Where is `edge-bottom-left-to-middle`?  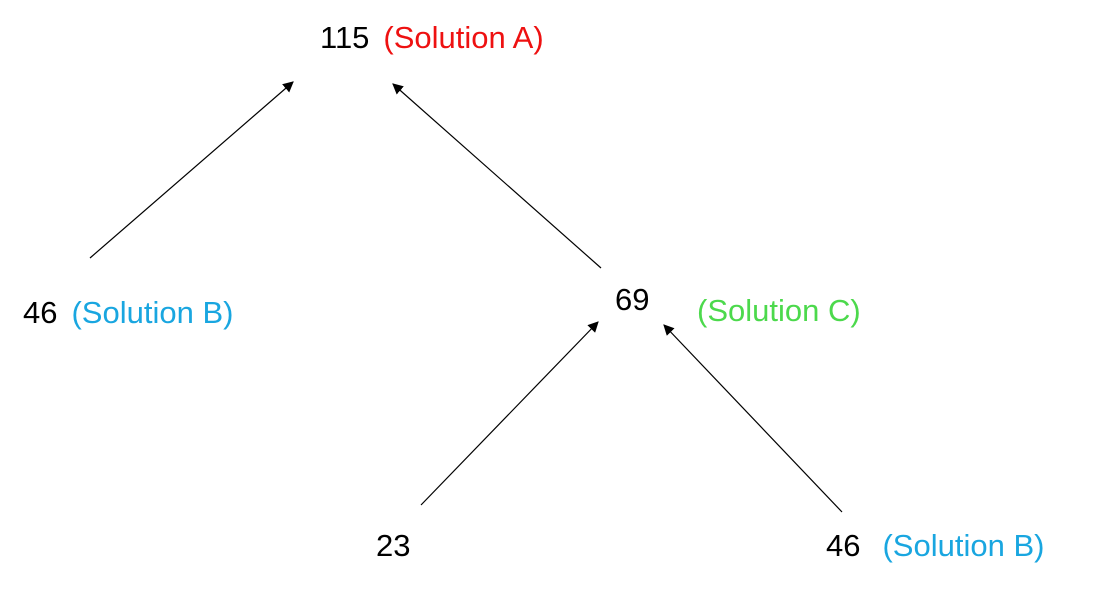
edge-bottom-left-to-middle is located at coordinates (509, 413).